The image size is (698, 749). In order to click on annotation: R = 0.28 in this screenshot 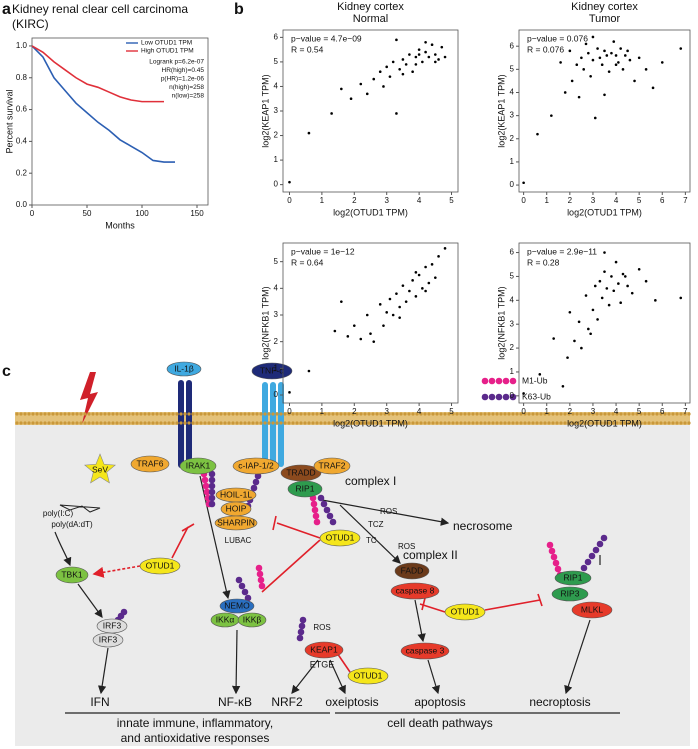, I will do `click(543, 262)`.